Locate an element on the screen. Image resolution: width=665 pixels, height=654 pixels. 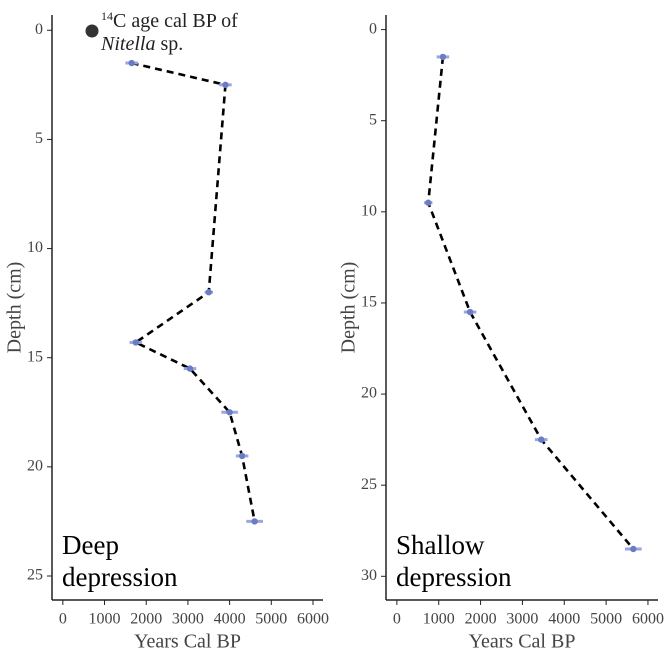
y-tick-label: 30 is located at coordinates (369, 575).